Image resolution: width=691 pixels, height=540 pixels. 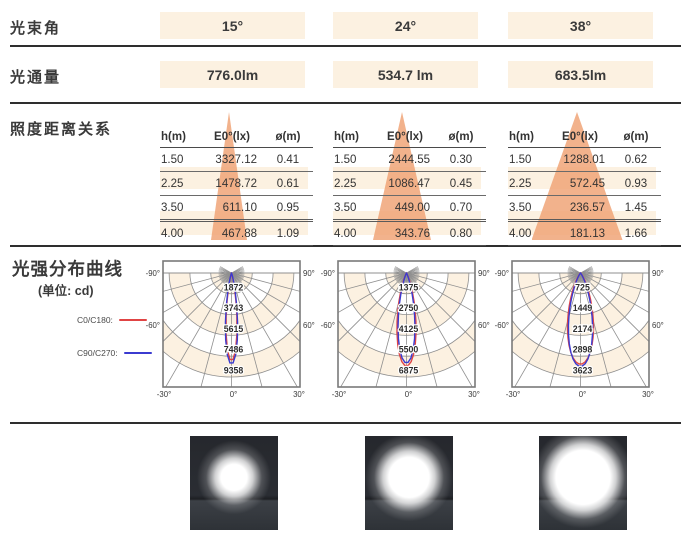 I want to click on legend-c90-c270: C90/C270:, so click(x=114, y=353).